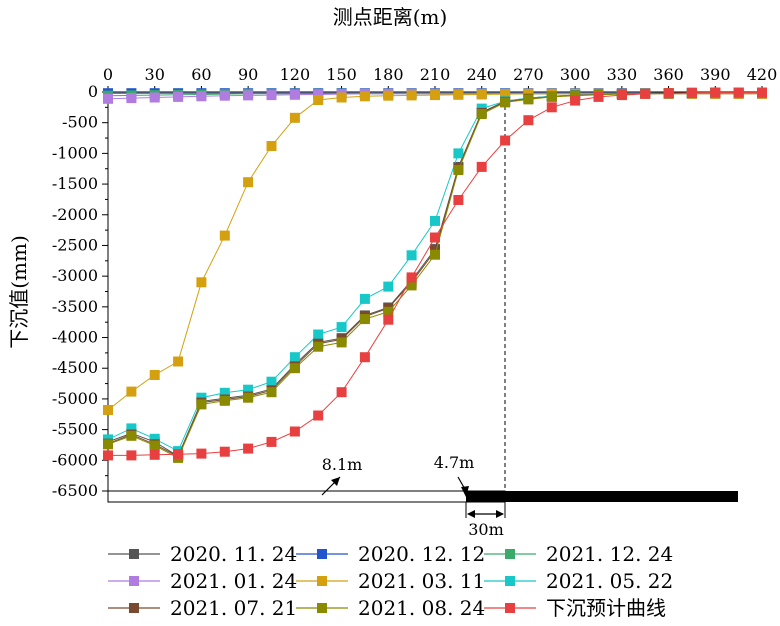  What do you see at coordinates (341, 74) in the screenshot?
I see `x-tick-label: 150` at bounding box center [341, 74].